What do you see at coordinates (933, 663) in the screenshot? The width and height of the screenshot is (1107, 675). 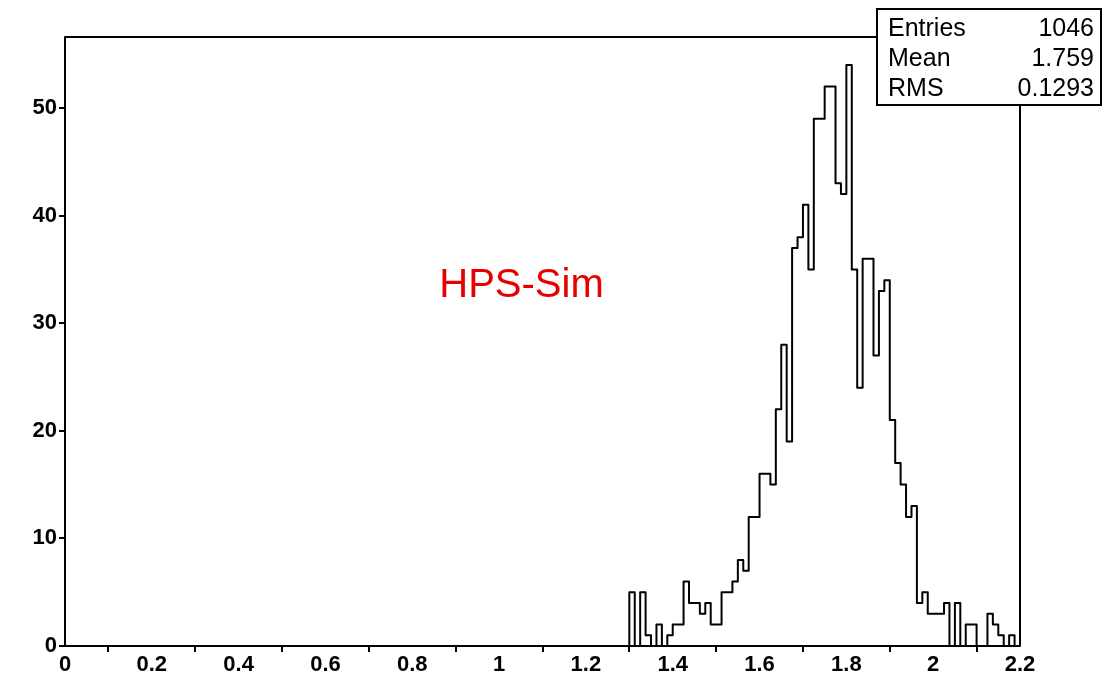 I see `x-tick-label: 2` at bounding box center [933, 663].